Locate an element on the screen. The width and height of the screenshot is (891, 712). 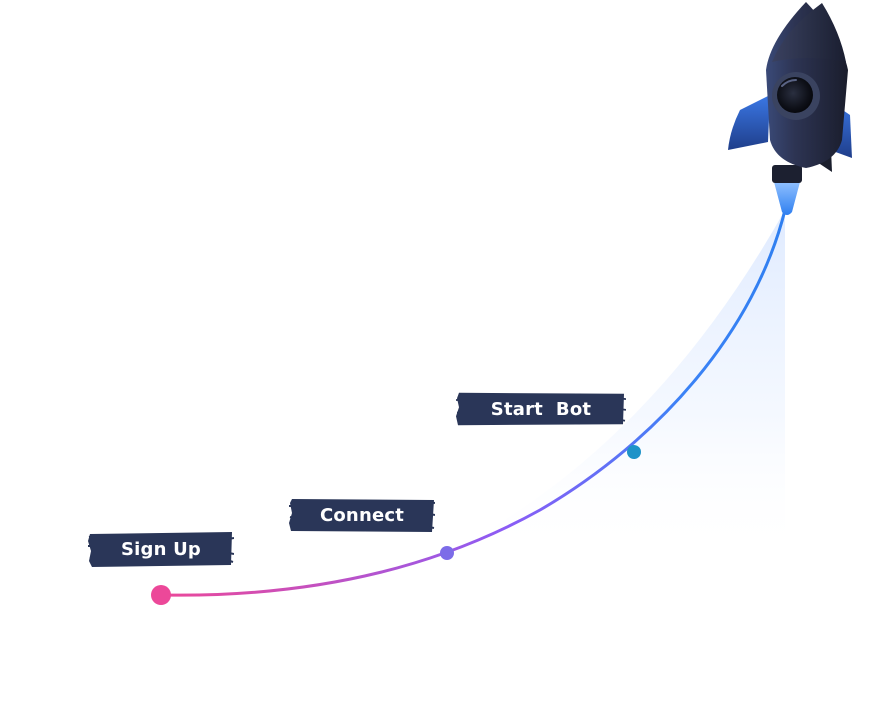
rocket-flame is located at coordinates (787, 198).